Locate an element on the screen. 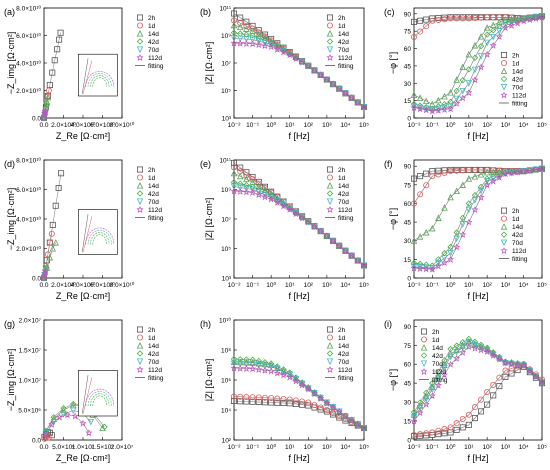 The image size is (550, 470). y-tick-label: 75 is located at coordinates (408, 346).